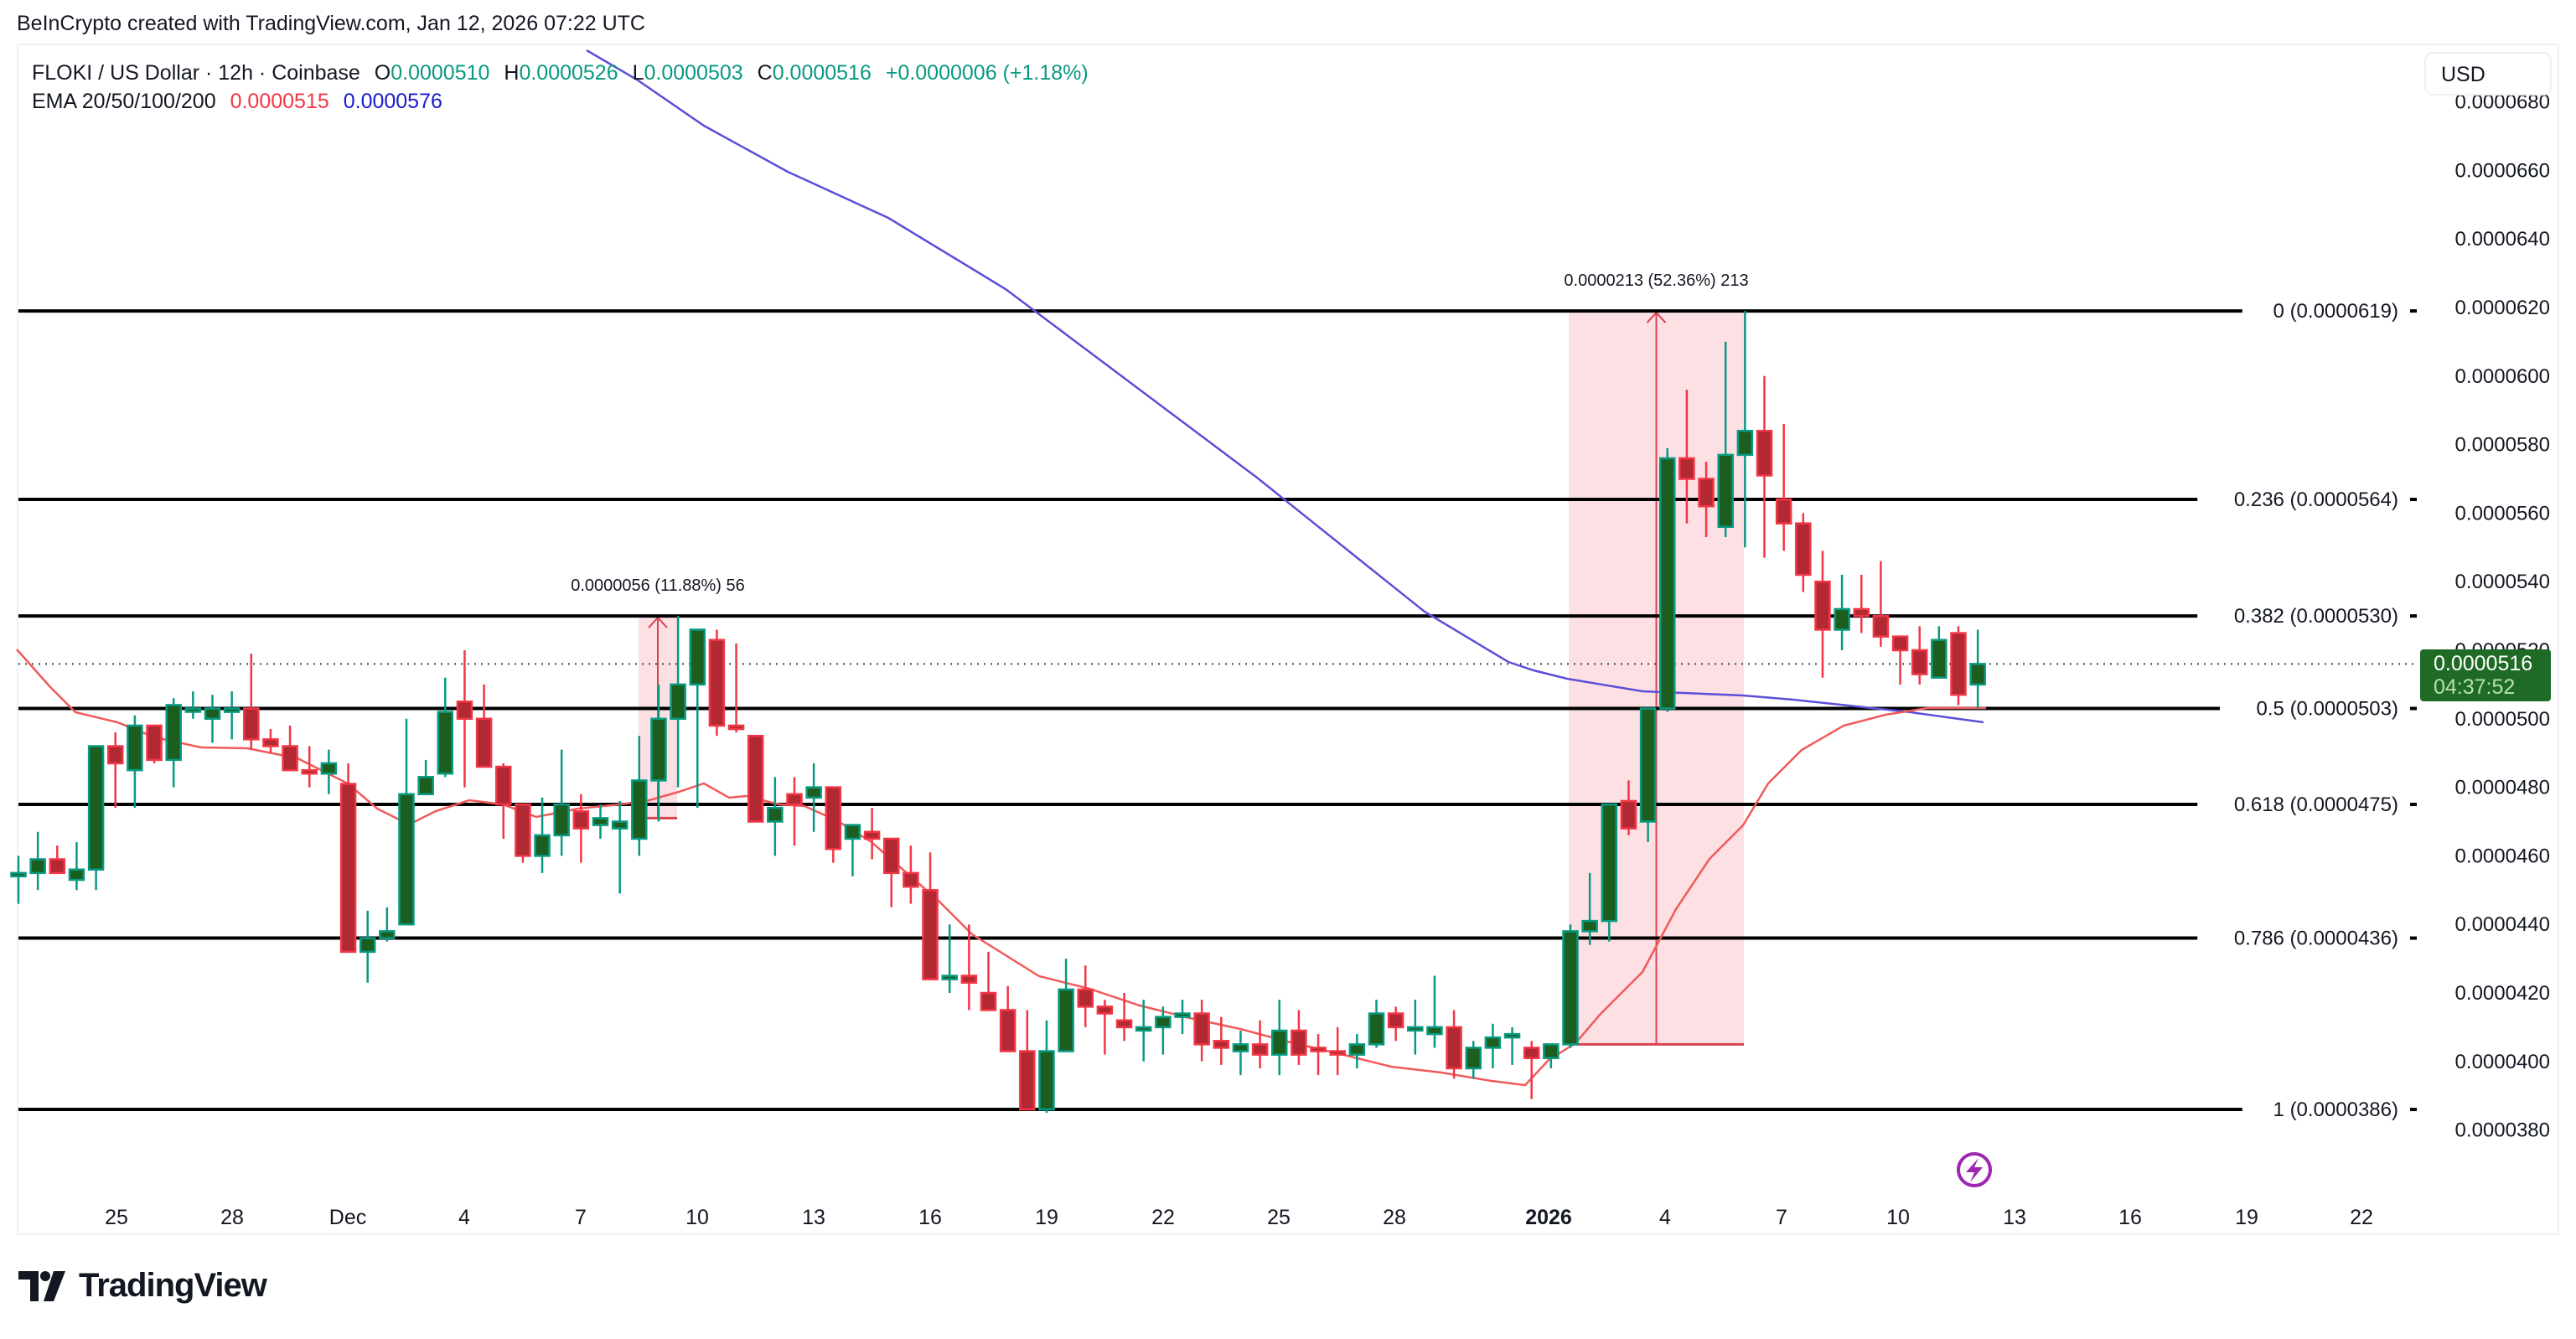  I want to click on open-value: 0.0000510, so click(440, 73).